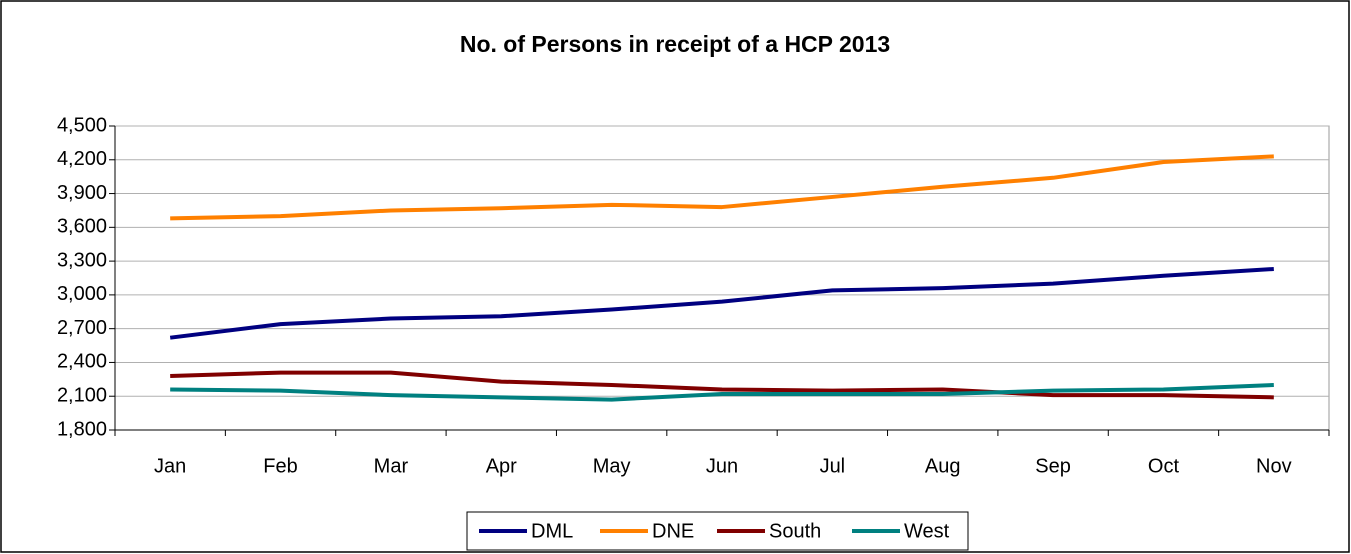 The width and height of the screenshot is (1351, 554). I want to click on y-tick-label: 1,800, so click(82, 429).